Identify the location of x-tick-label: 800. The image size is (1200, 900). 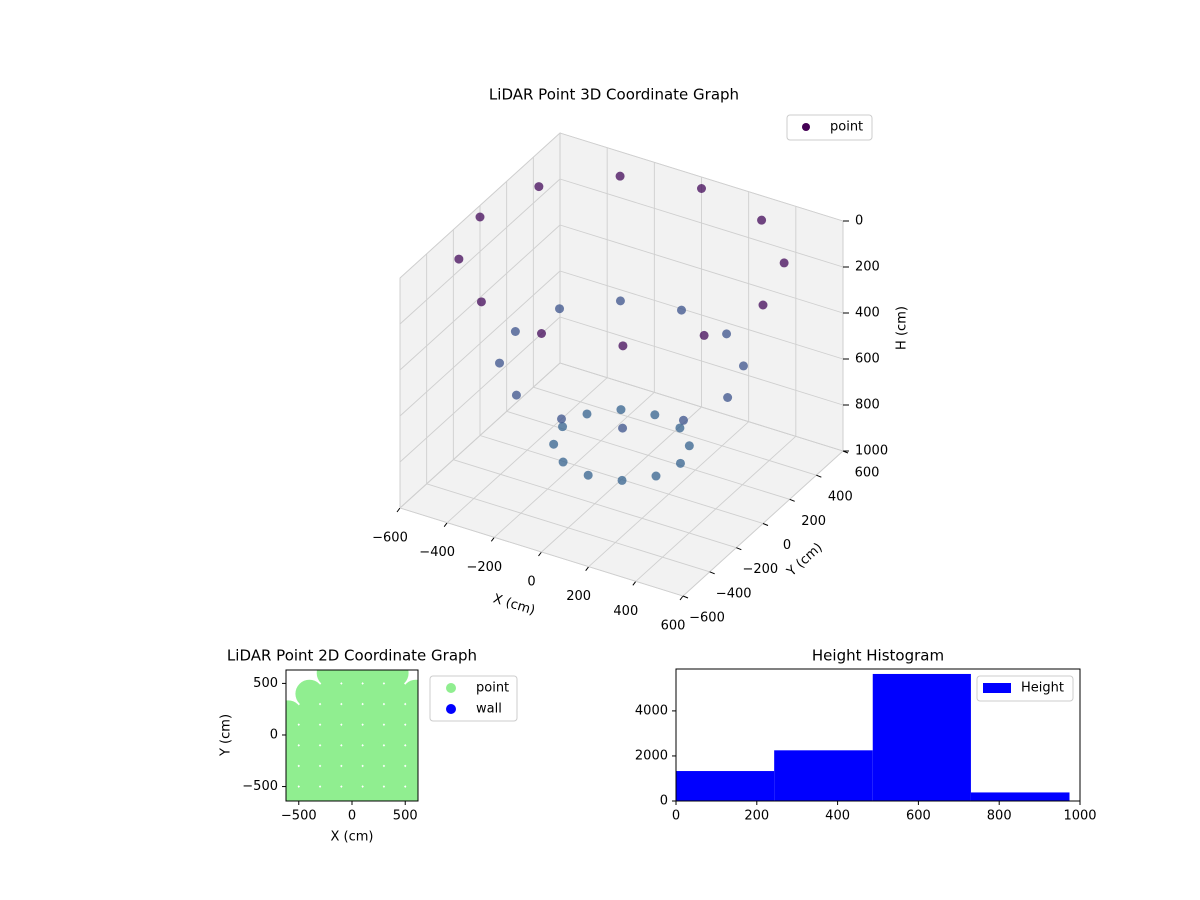
(999, 816).